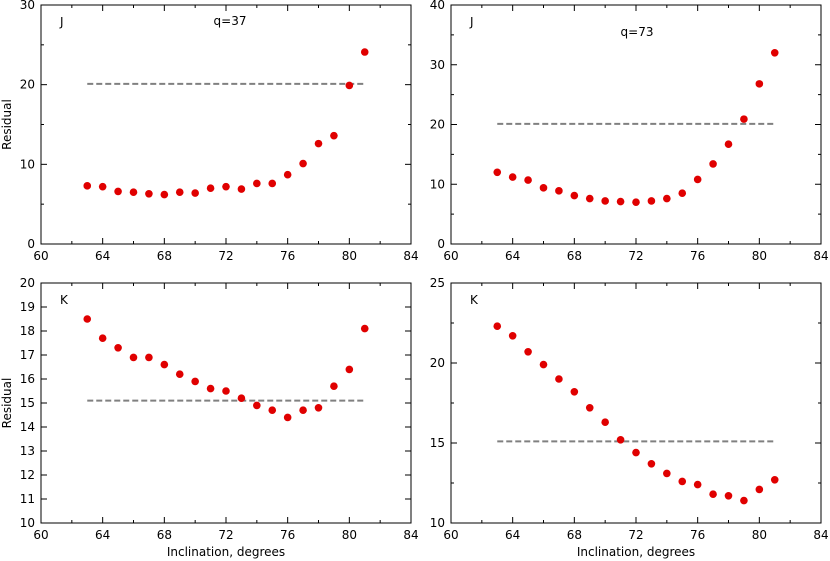 The height and width of the screenshot is (561, 830). Describe the element at coordinates (230, 21) in the screenshot. I see `q-annotation: q=37` at that location.